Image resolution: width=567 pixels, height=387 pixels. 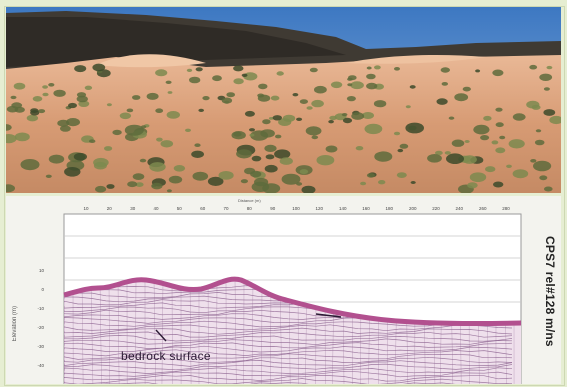 I want to click on x-tick-label: 10, so click(x=86, y=208).